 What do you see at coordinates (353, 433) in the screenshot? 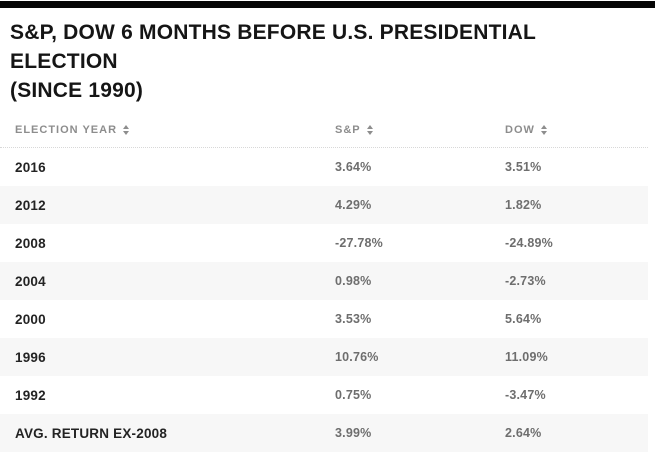
I see `row-sp-value: 3.99%` at bounding box center [353, 433].